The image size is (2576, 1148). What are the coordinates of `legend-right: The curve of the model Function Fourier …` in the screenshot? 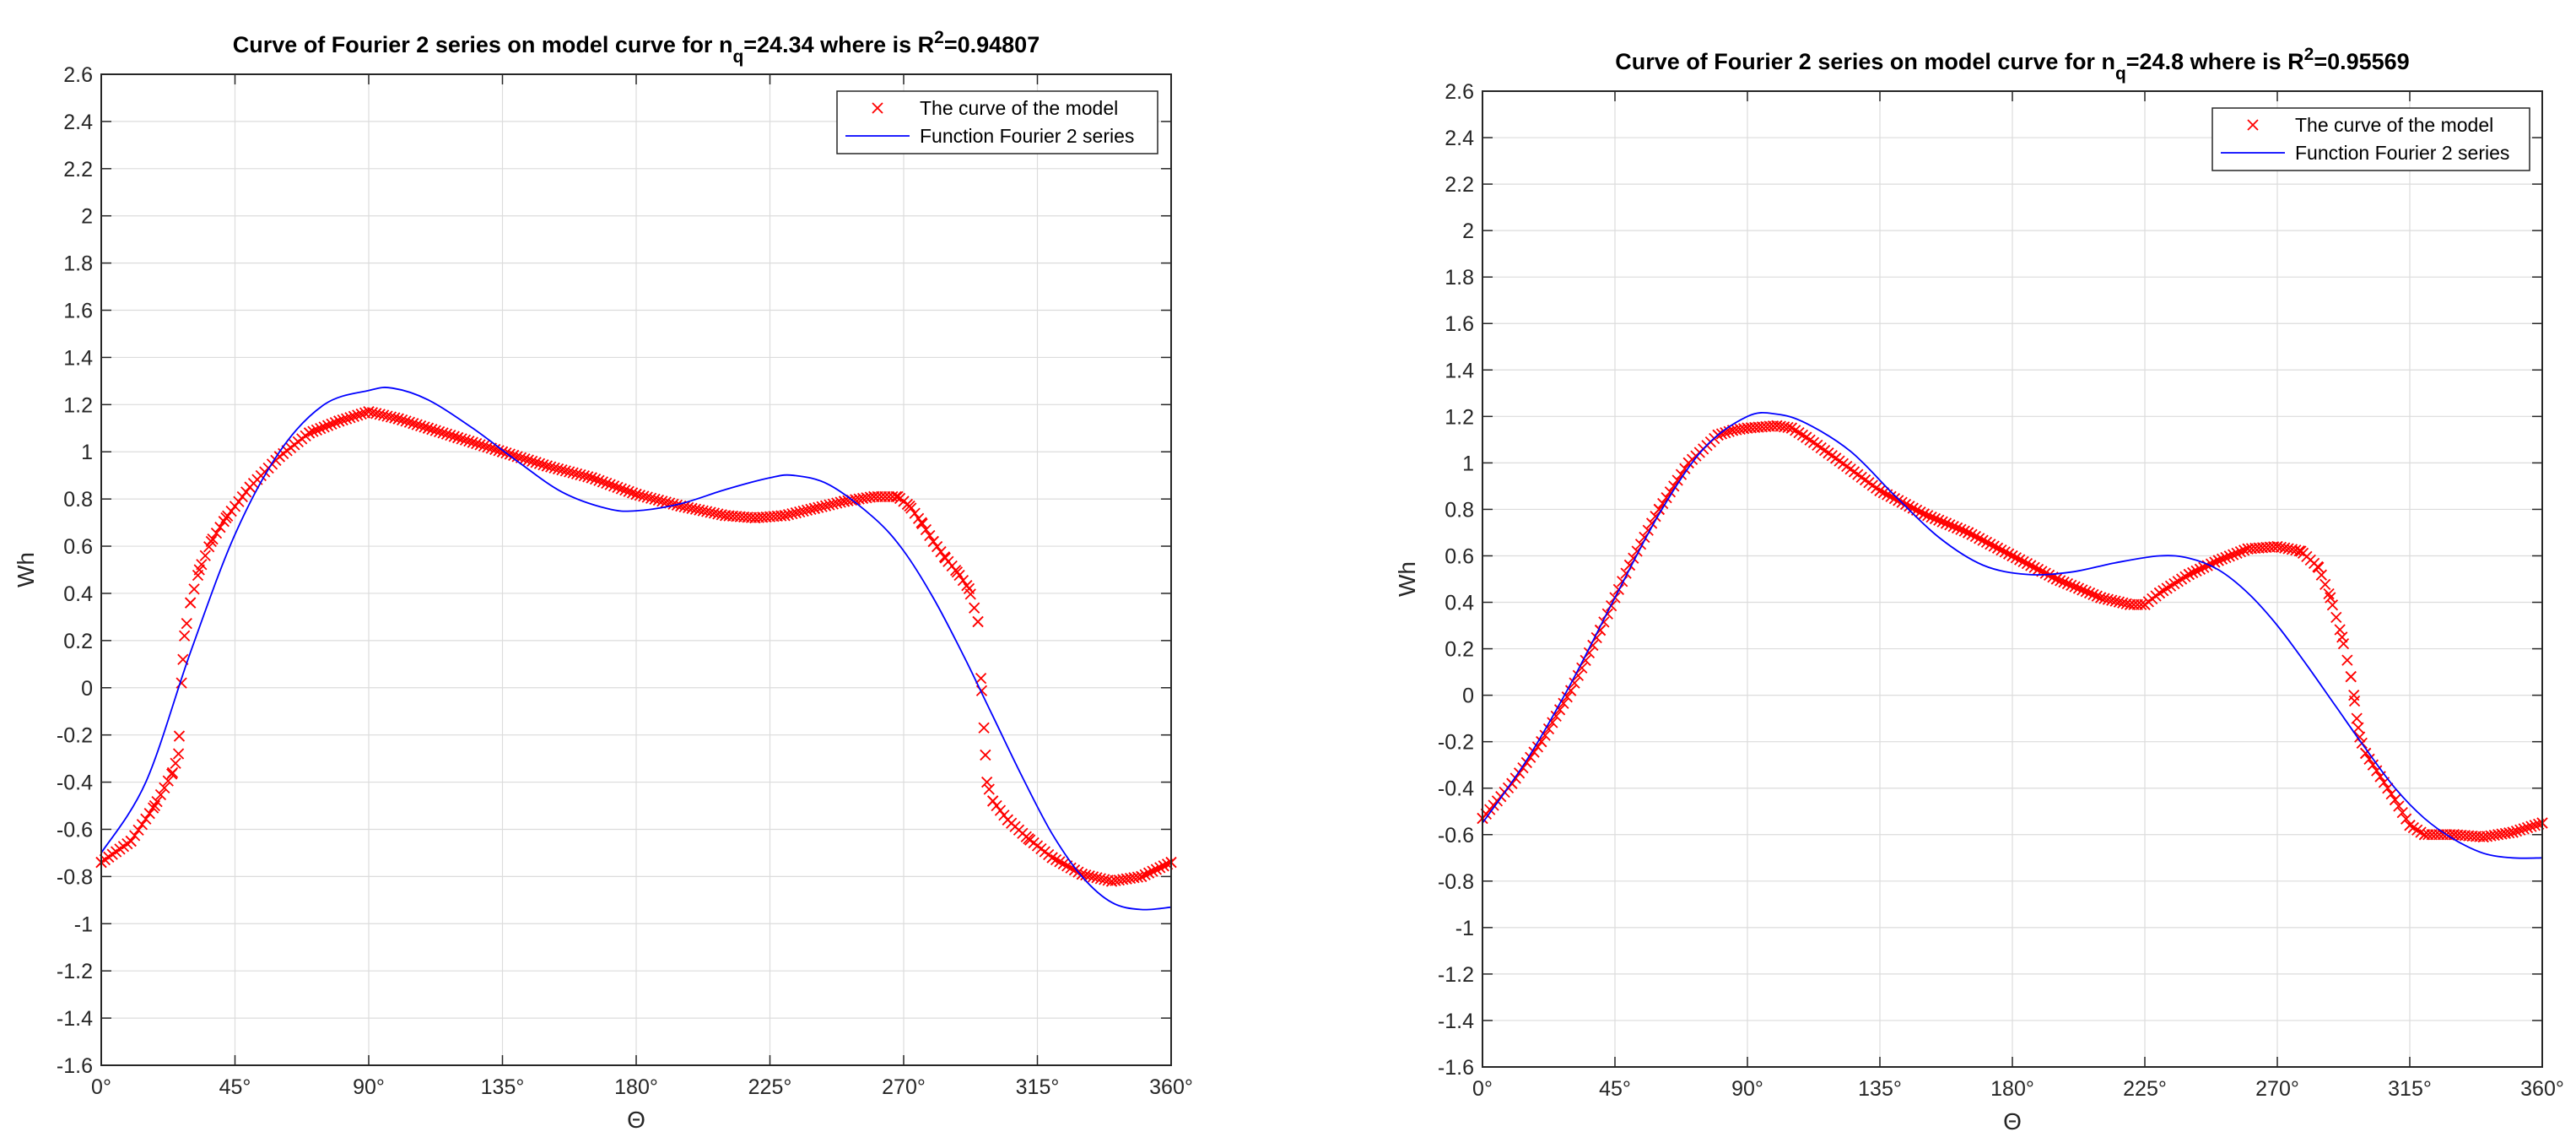 It's located at (2370, 139).